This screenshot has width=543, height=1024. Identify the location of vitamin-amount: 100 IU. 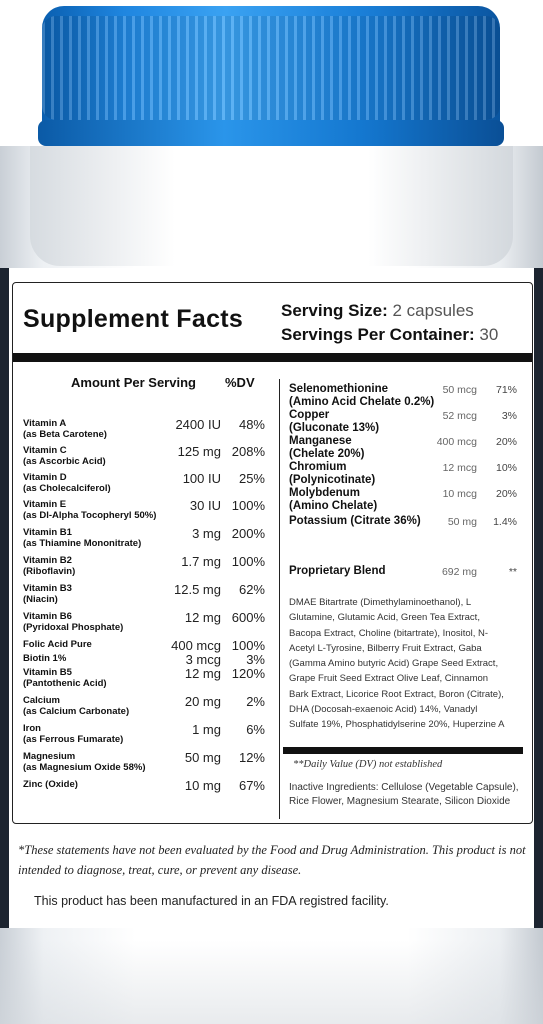
(201, 478).